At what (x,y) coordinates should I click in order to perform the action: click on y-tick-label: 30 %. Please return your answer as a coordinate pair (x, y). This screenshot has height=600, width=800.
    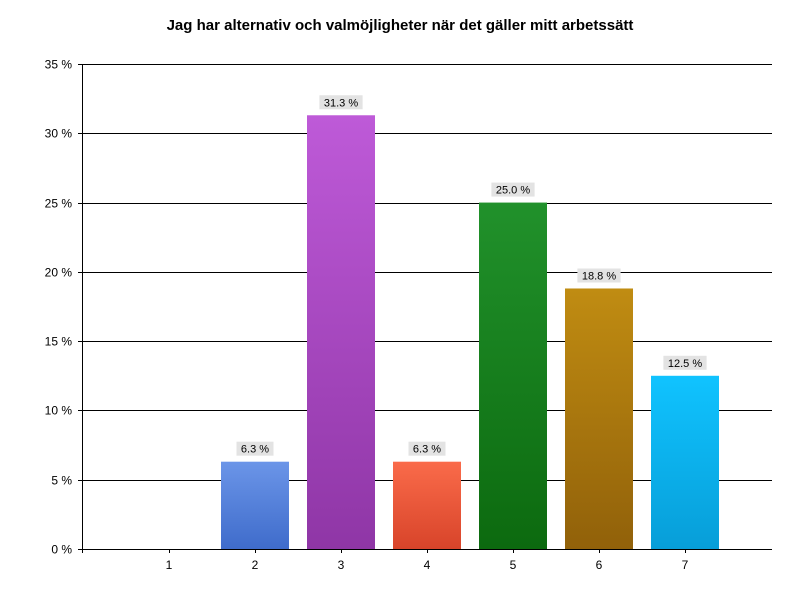
    Looking at the image, I should click on (59, 134).